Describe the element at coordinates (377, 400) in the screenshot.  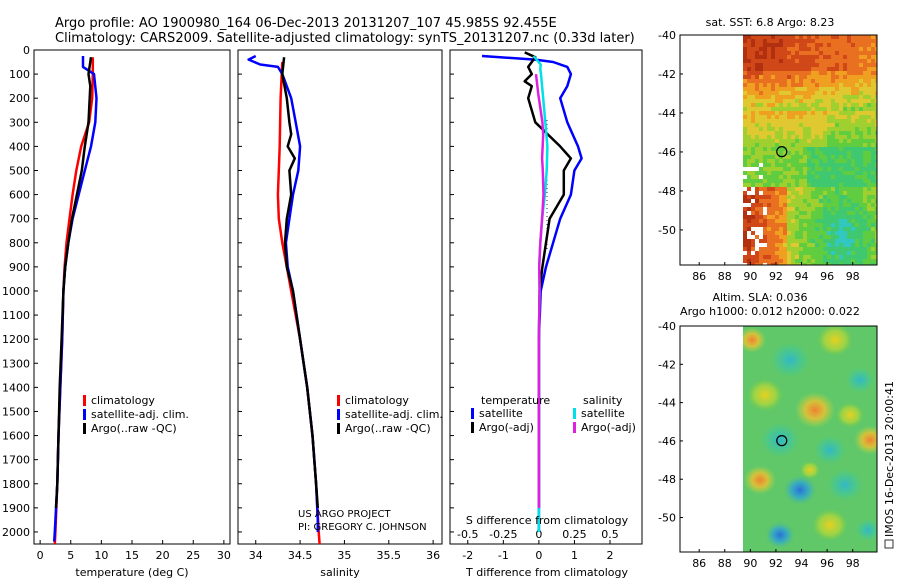
I see `legend-label: climatology` at that location.